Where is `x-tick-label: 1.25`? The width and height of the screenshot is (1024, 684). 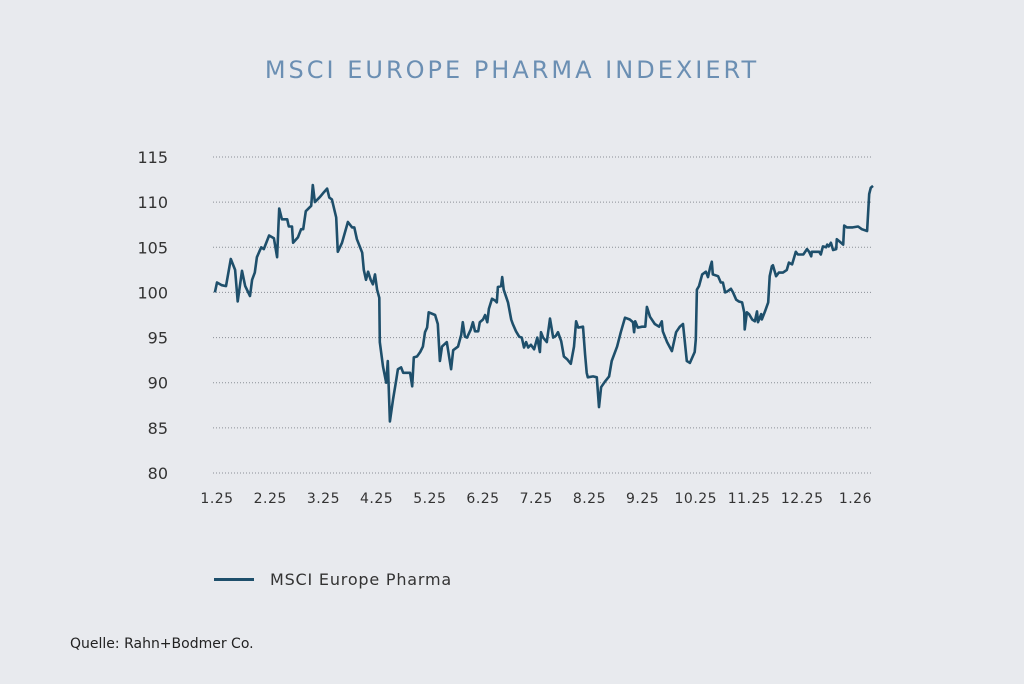
x-tick-label: 1.25 is located at coordinates (216, 499).